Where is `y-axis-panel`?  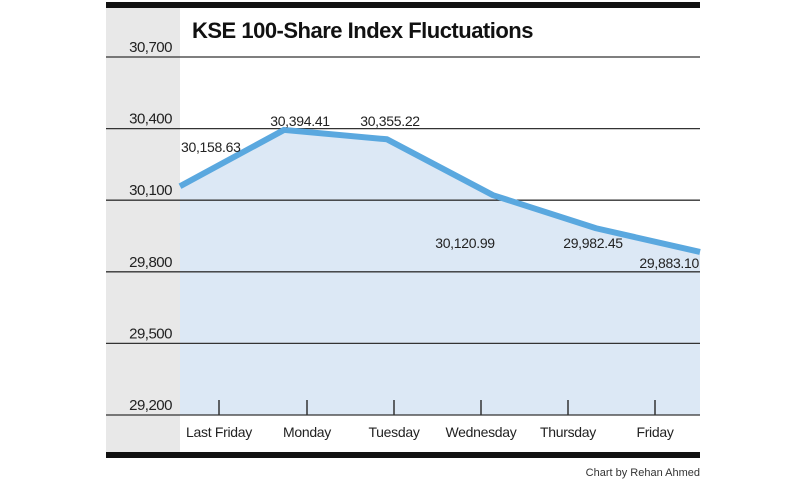 y-axis-panel is located at coordinates (143, 232).